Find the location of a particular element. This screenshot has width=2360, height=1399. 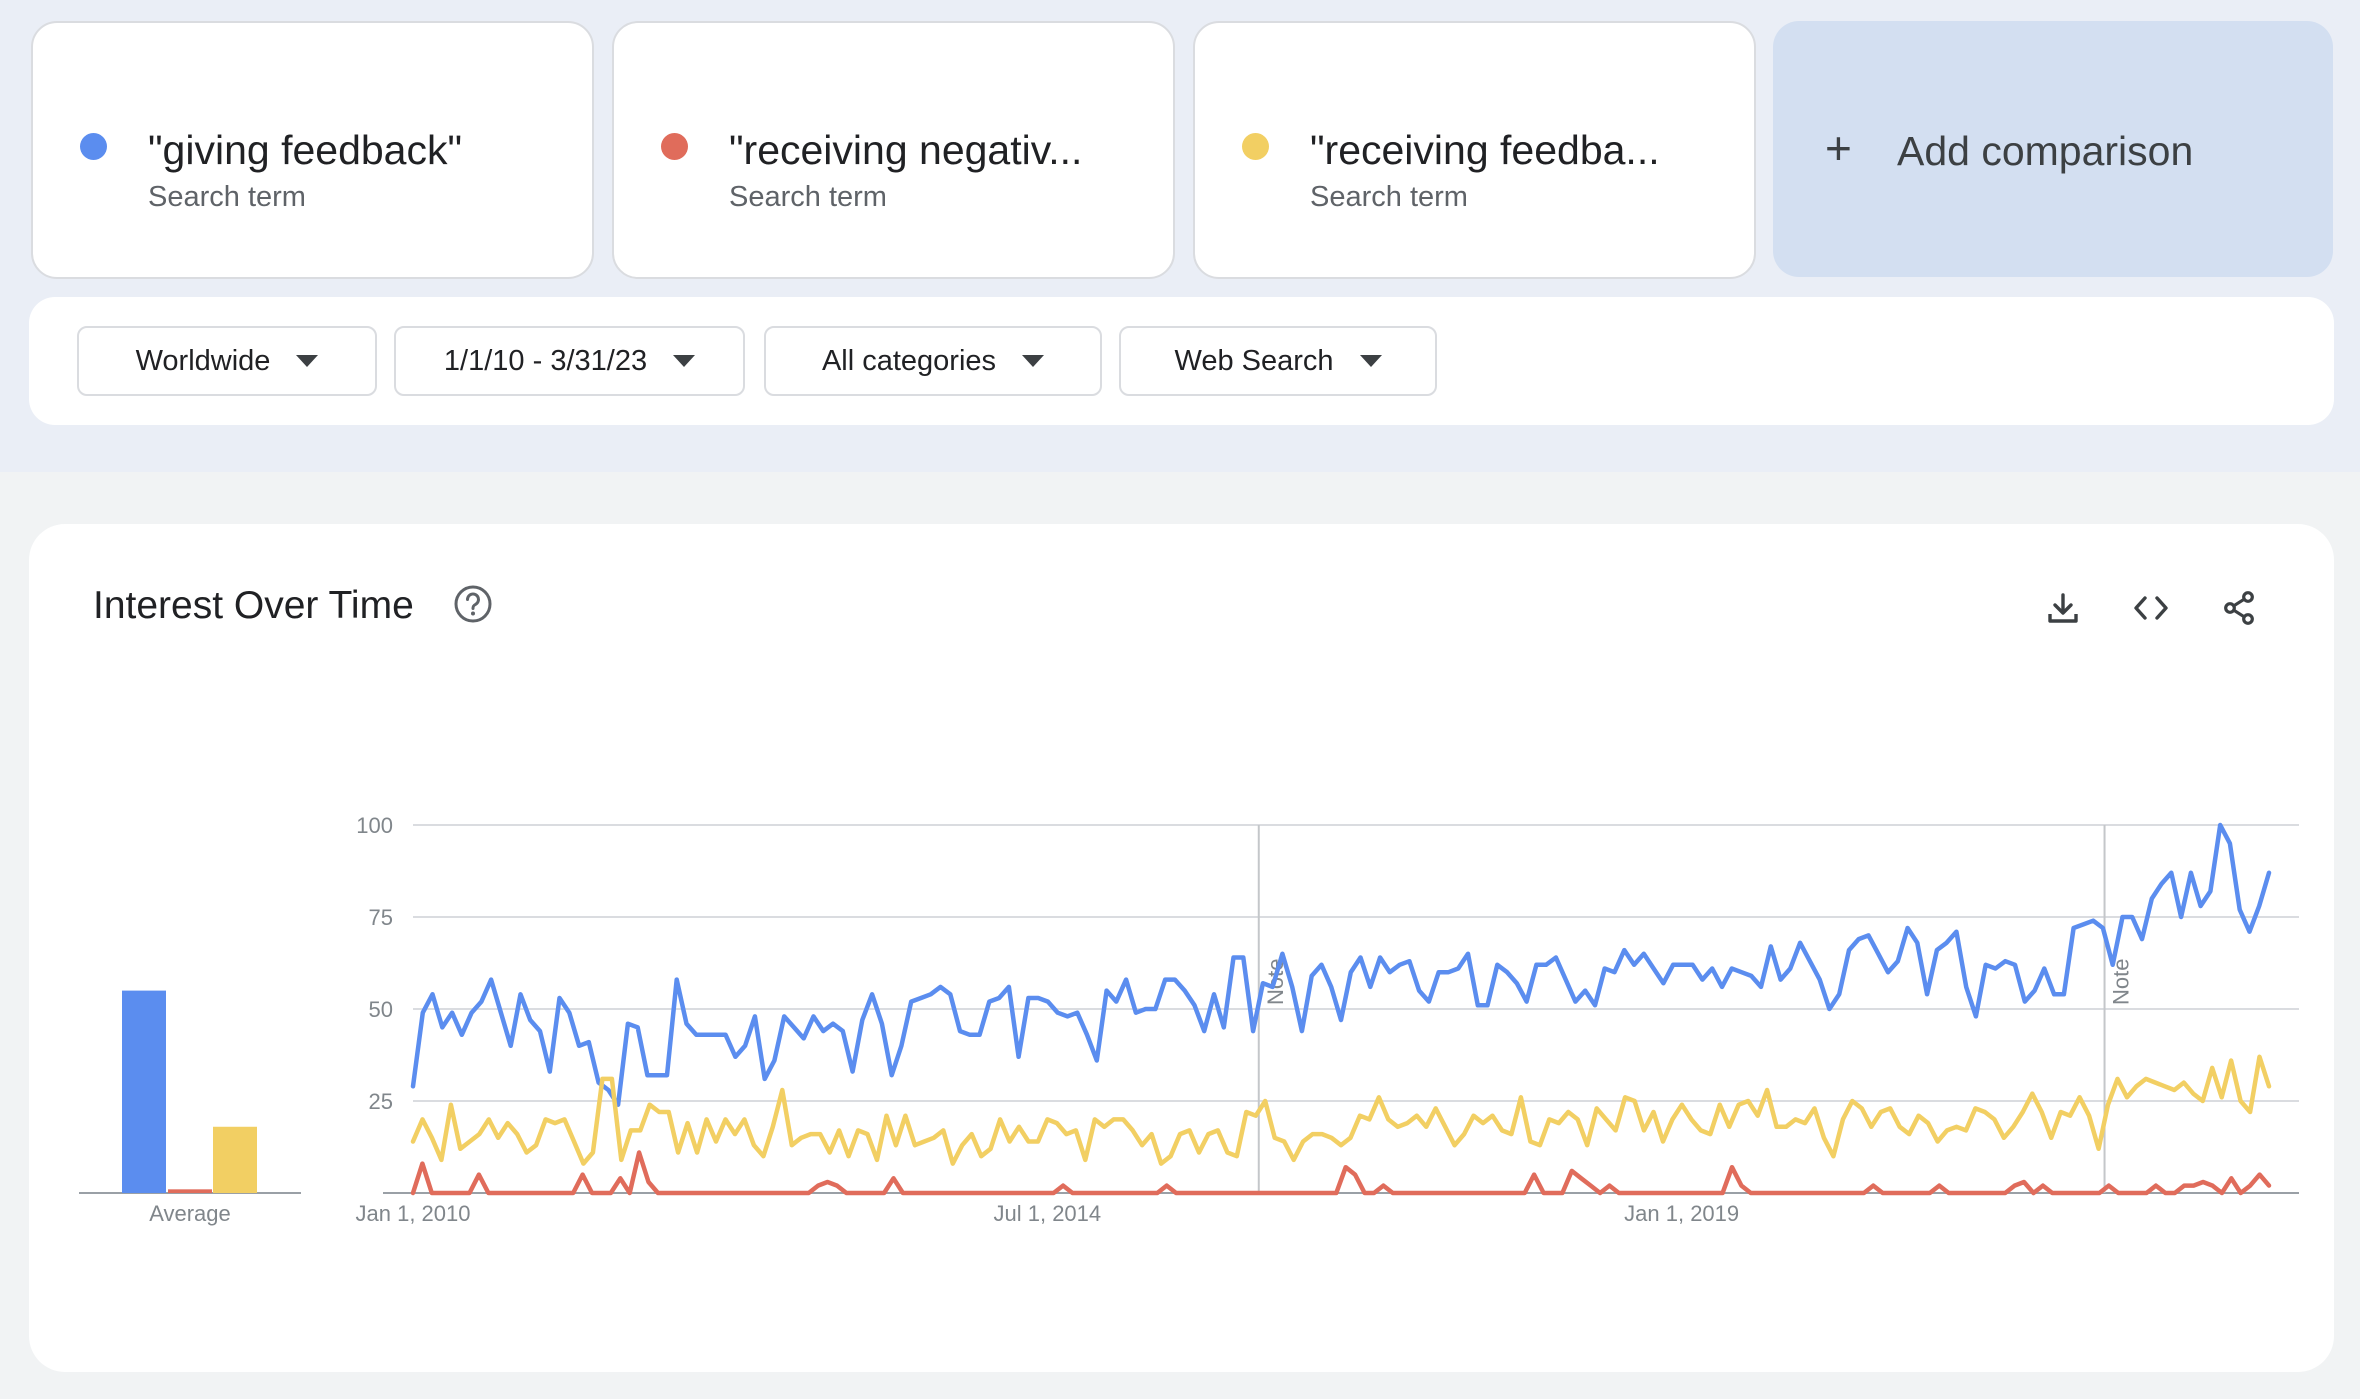

search-term-card: "giving feedback" Search term is located at coordinates (312, 150).